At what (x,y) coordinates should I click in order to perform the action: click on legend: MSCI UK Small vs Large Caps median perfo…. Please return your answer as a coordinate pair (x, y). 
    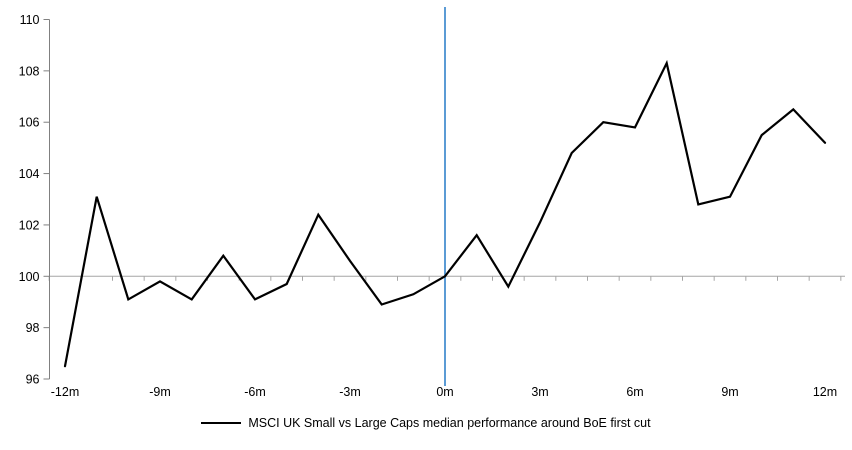
    Looking at the image, I should click on (426, 423).